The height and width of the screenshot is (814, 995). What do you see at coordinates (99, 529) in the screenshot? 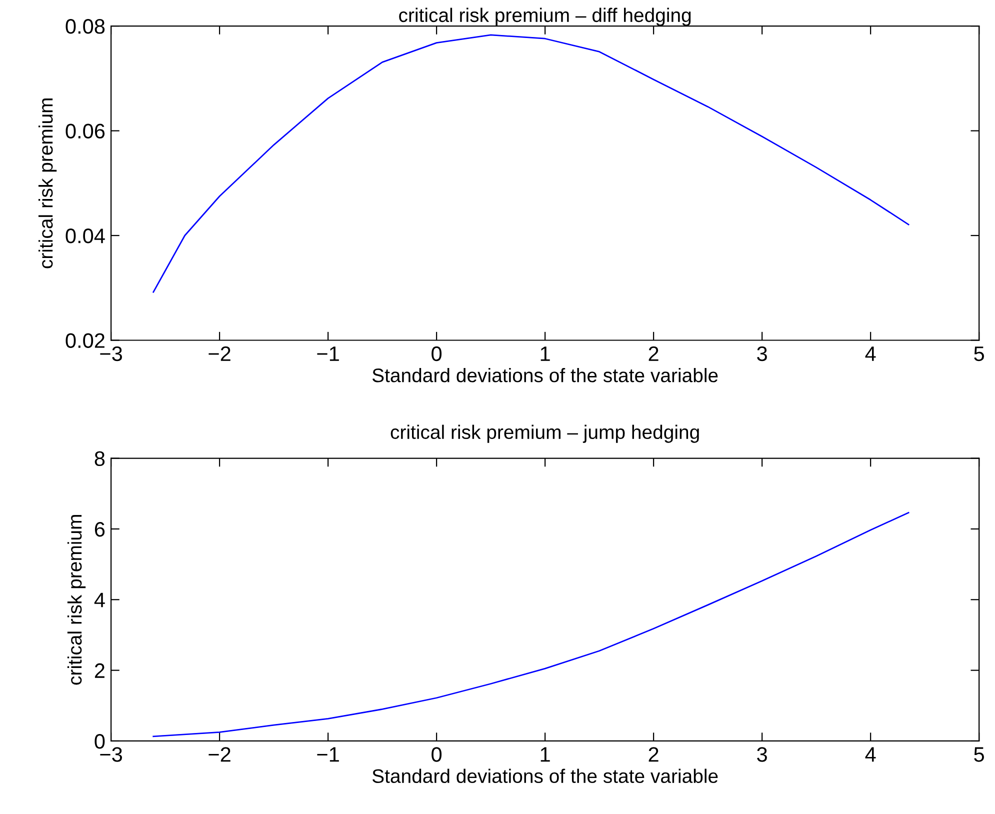
I see `y-tick-label: 6` at bounding box center [99, 529].